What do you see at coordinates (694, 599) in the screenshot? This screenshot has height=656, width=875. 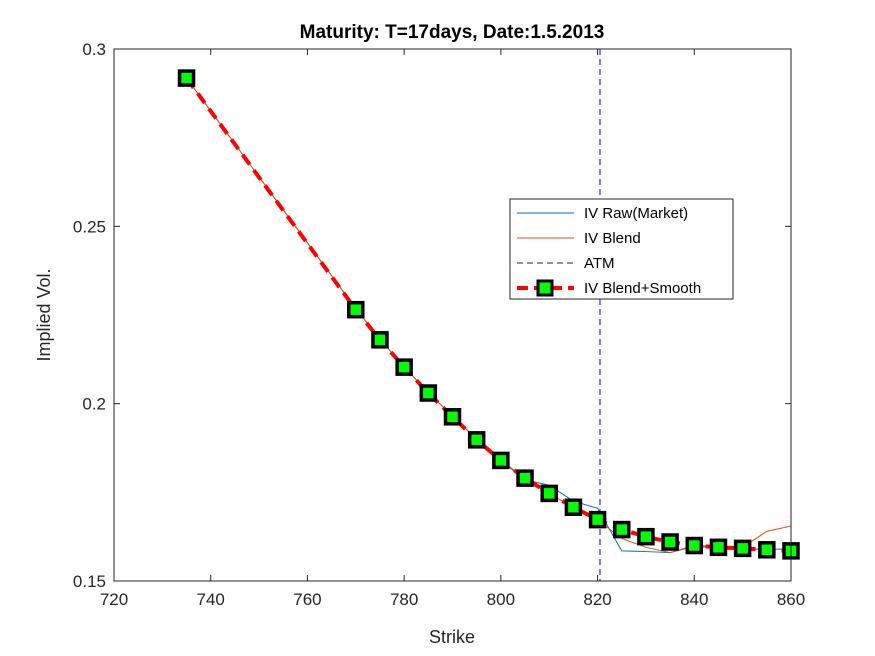 I see `x-tick-label: 840` at bounding box center [694, 599].